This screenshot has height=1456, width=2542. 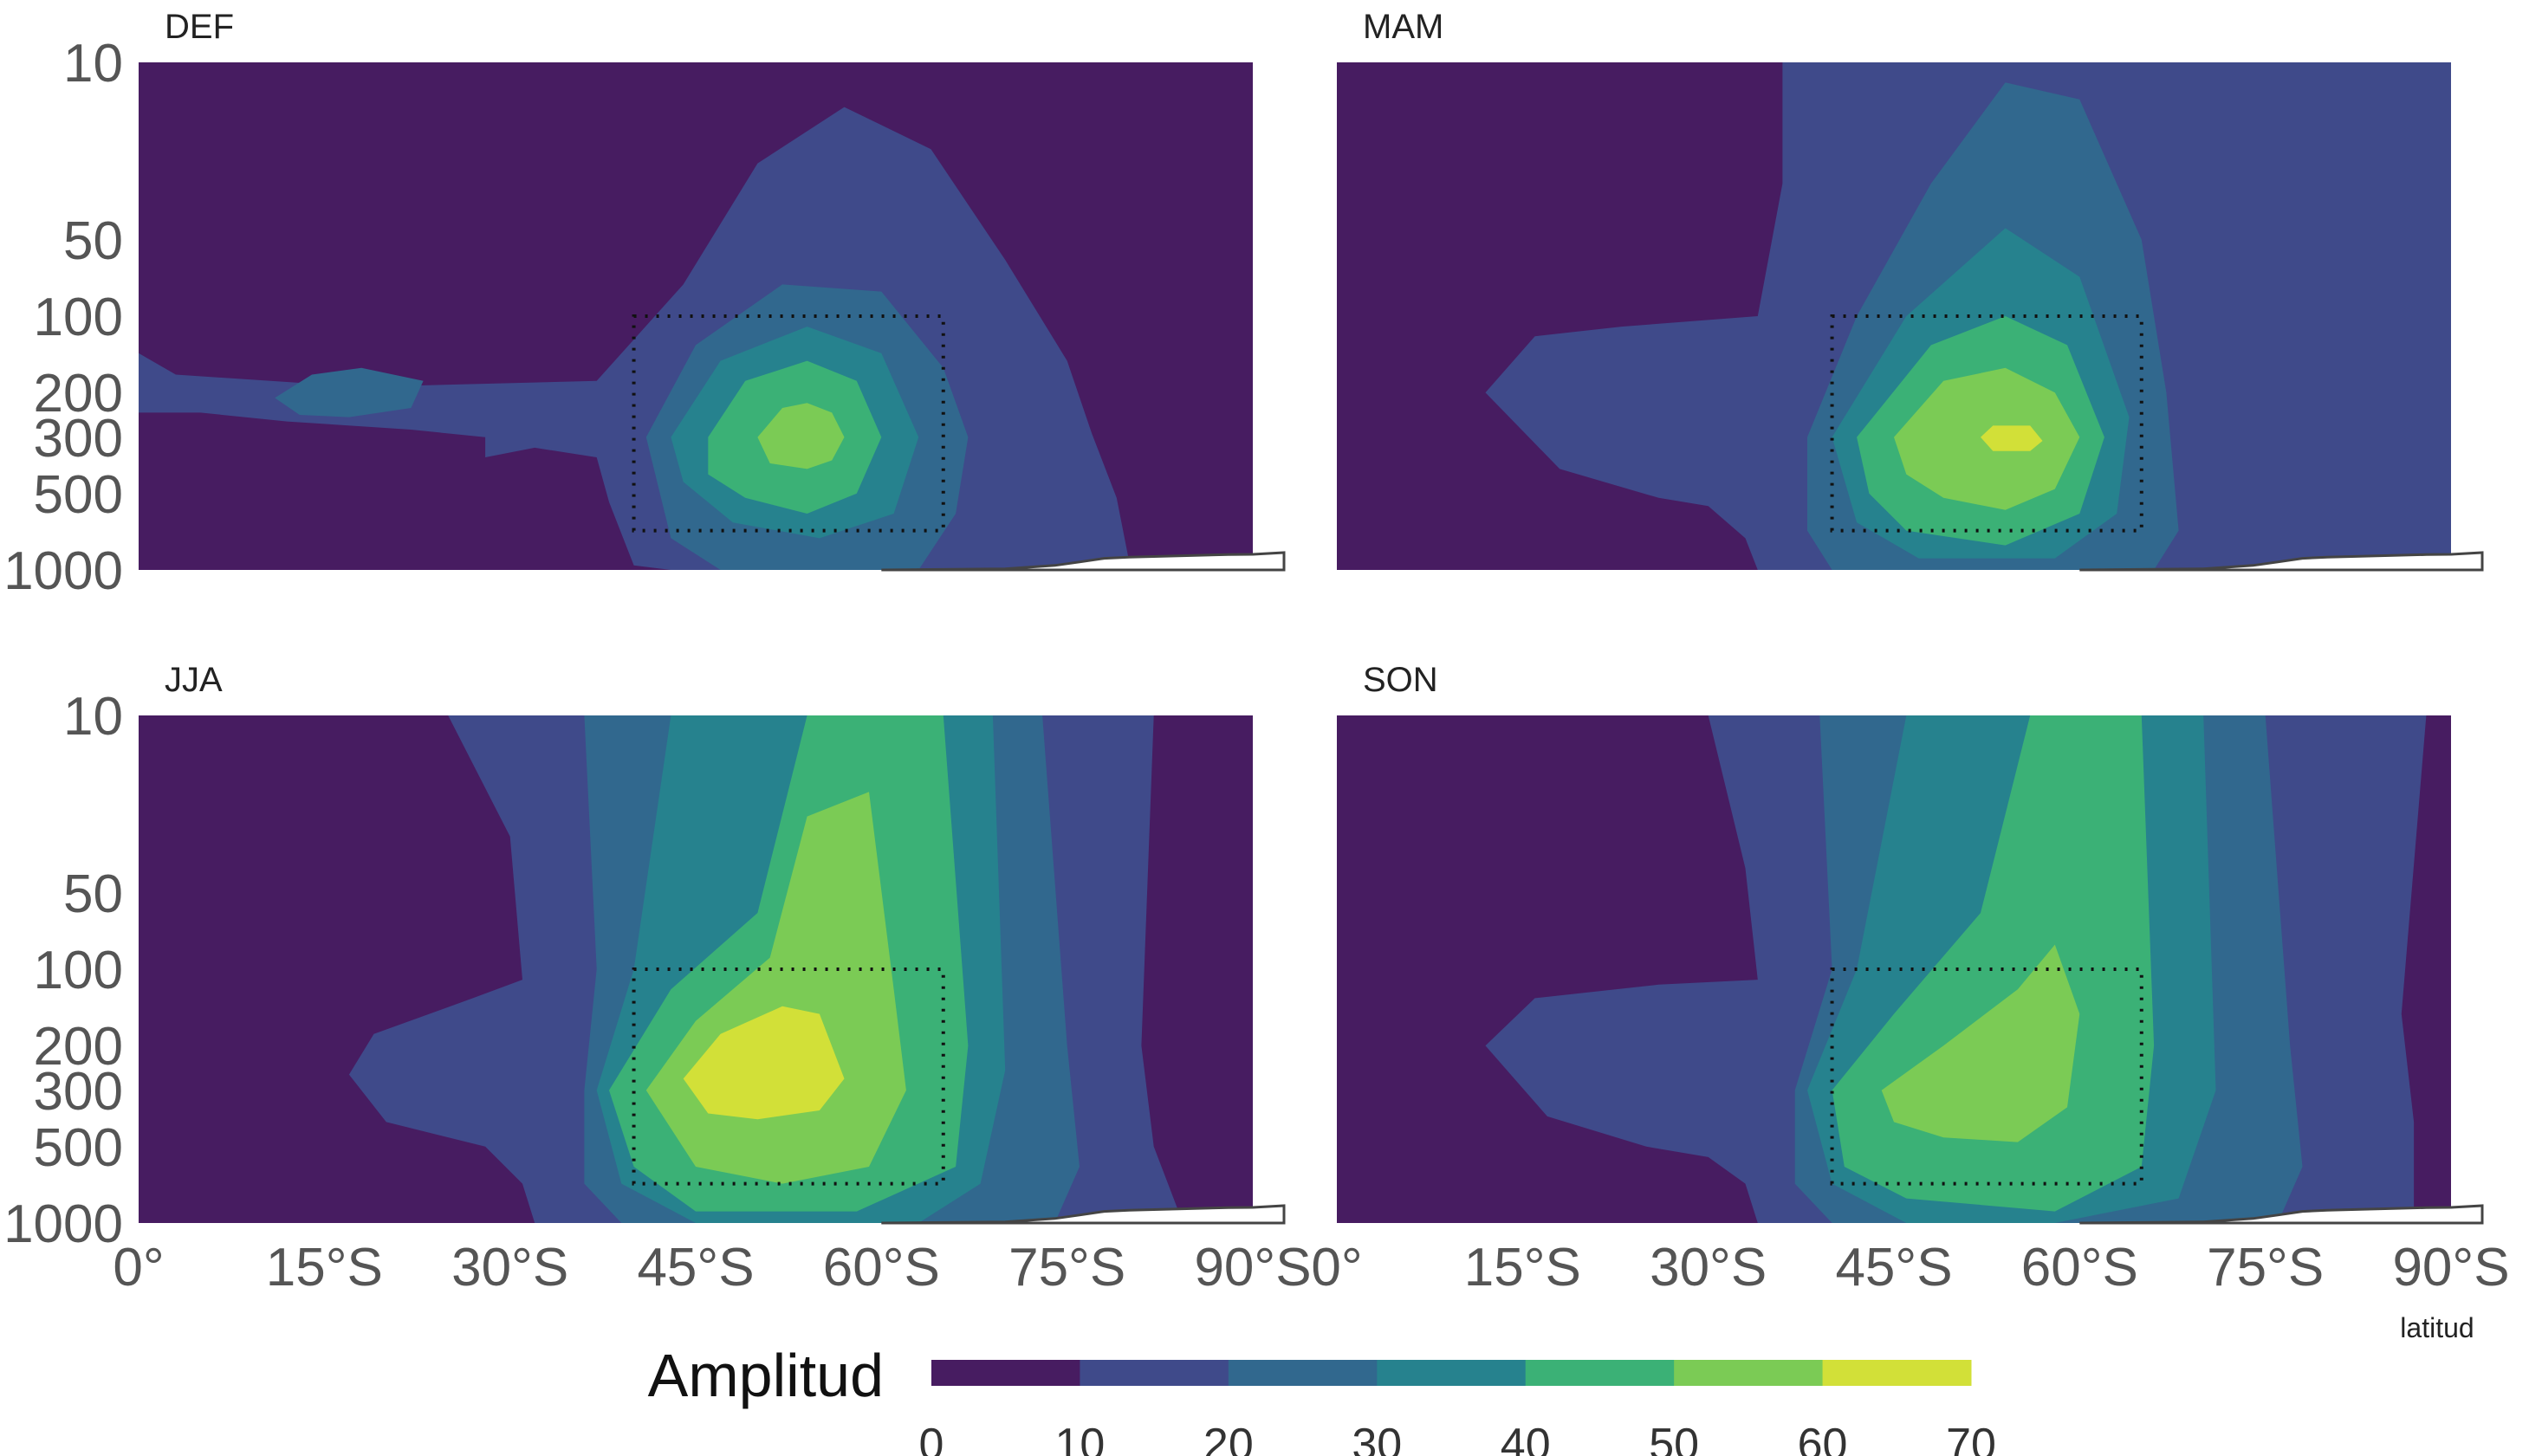 What do you see at coordinates (1526, 1438) in the screenshot?
I see `colorbar-tick-label: 40` at bounding box center [1526, 1438].